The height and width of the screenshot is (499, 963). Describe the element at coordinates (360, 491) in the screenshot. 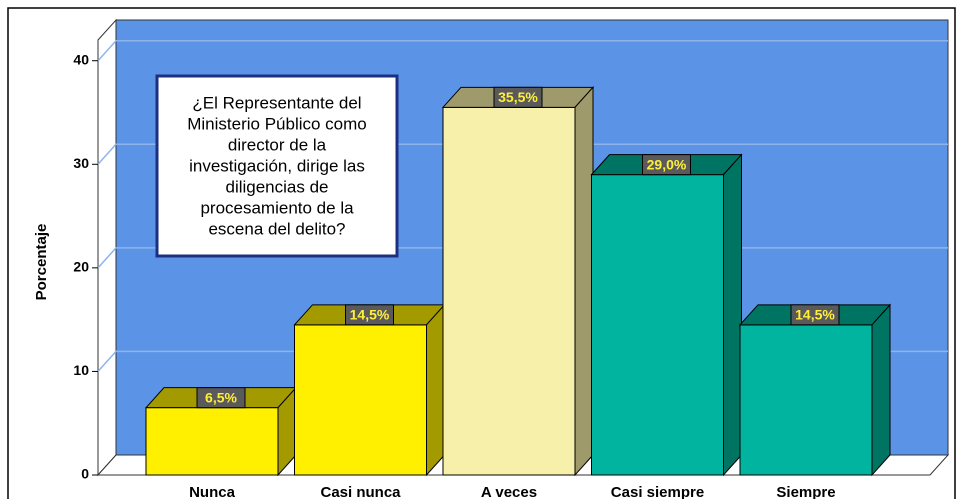

I see `x-tick-label: Casi nunca` at that location.